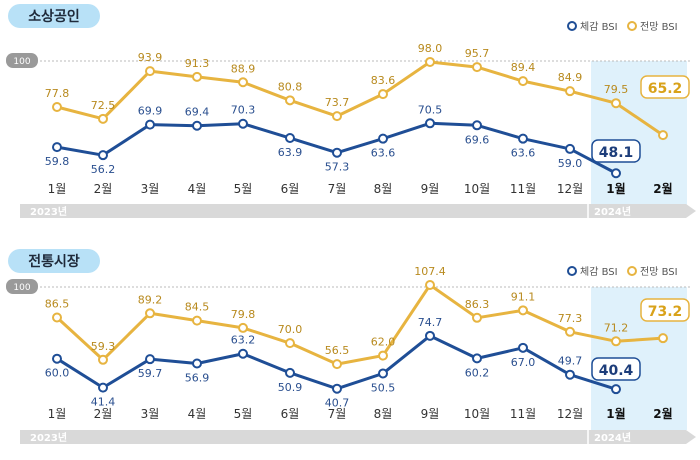  I want to click on value-label-forecast-13: 79.5, so click(616, 89).